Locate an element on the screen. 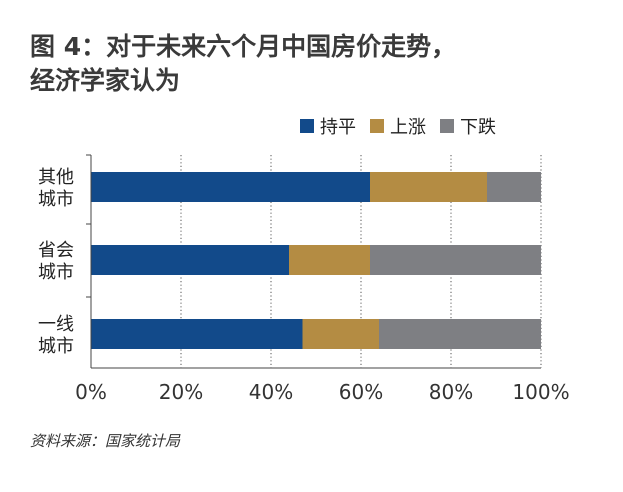 The height and width of the screenshot is (492, 623). x-tick-label-3: 60% is located at coordinates (361, 392).